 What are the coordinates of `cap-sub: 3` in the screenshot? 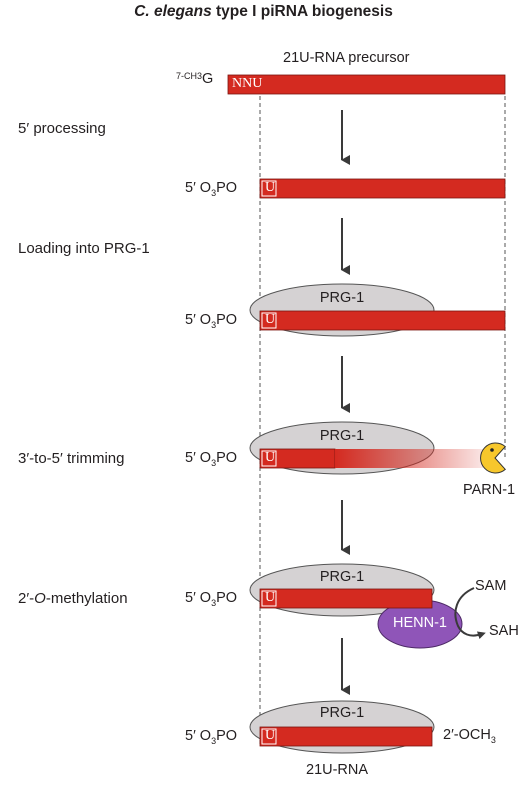 It's located at (200, 76).